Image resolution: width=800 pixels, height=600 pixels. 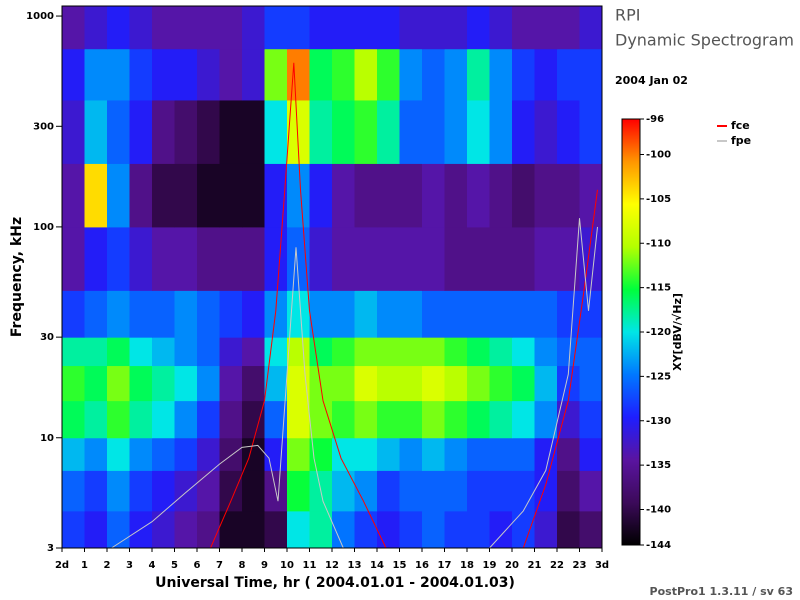 I want to click on x-tick-label: 2, so click(x=107, y=565).